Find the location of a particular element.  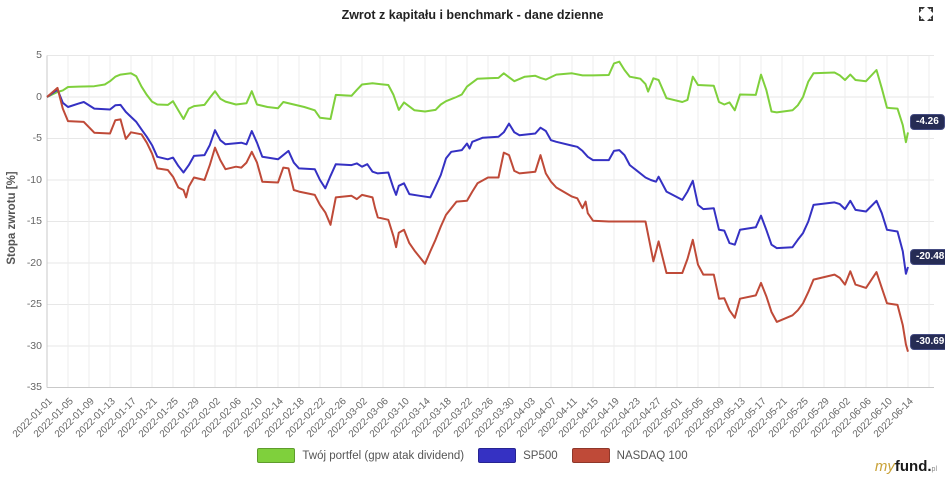

legend-item-portfolio: Twój portfel (gpw atak dividend) is located at coordinates (360, 455).